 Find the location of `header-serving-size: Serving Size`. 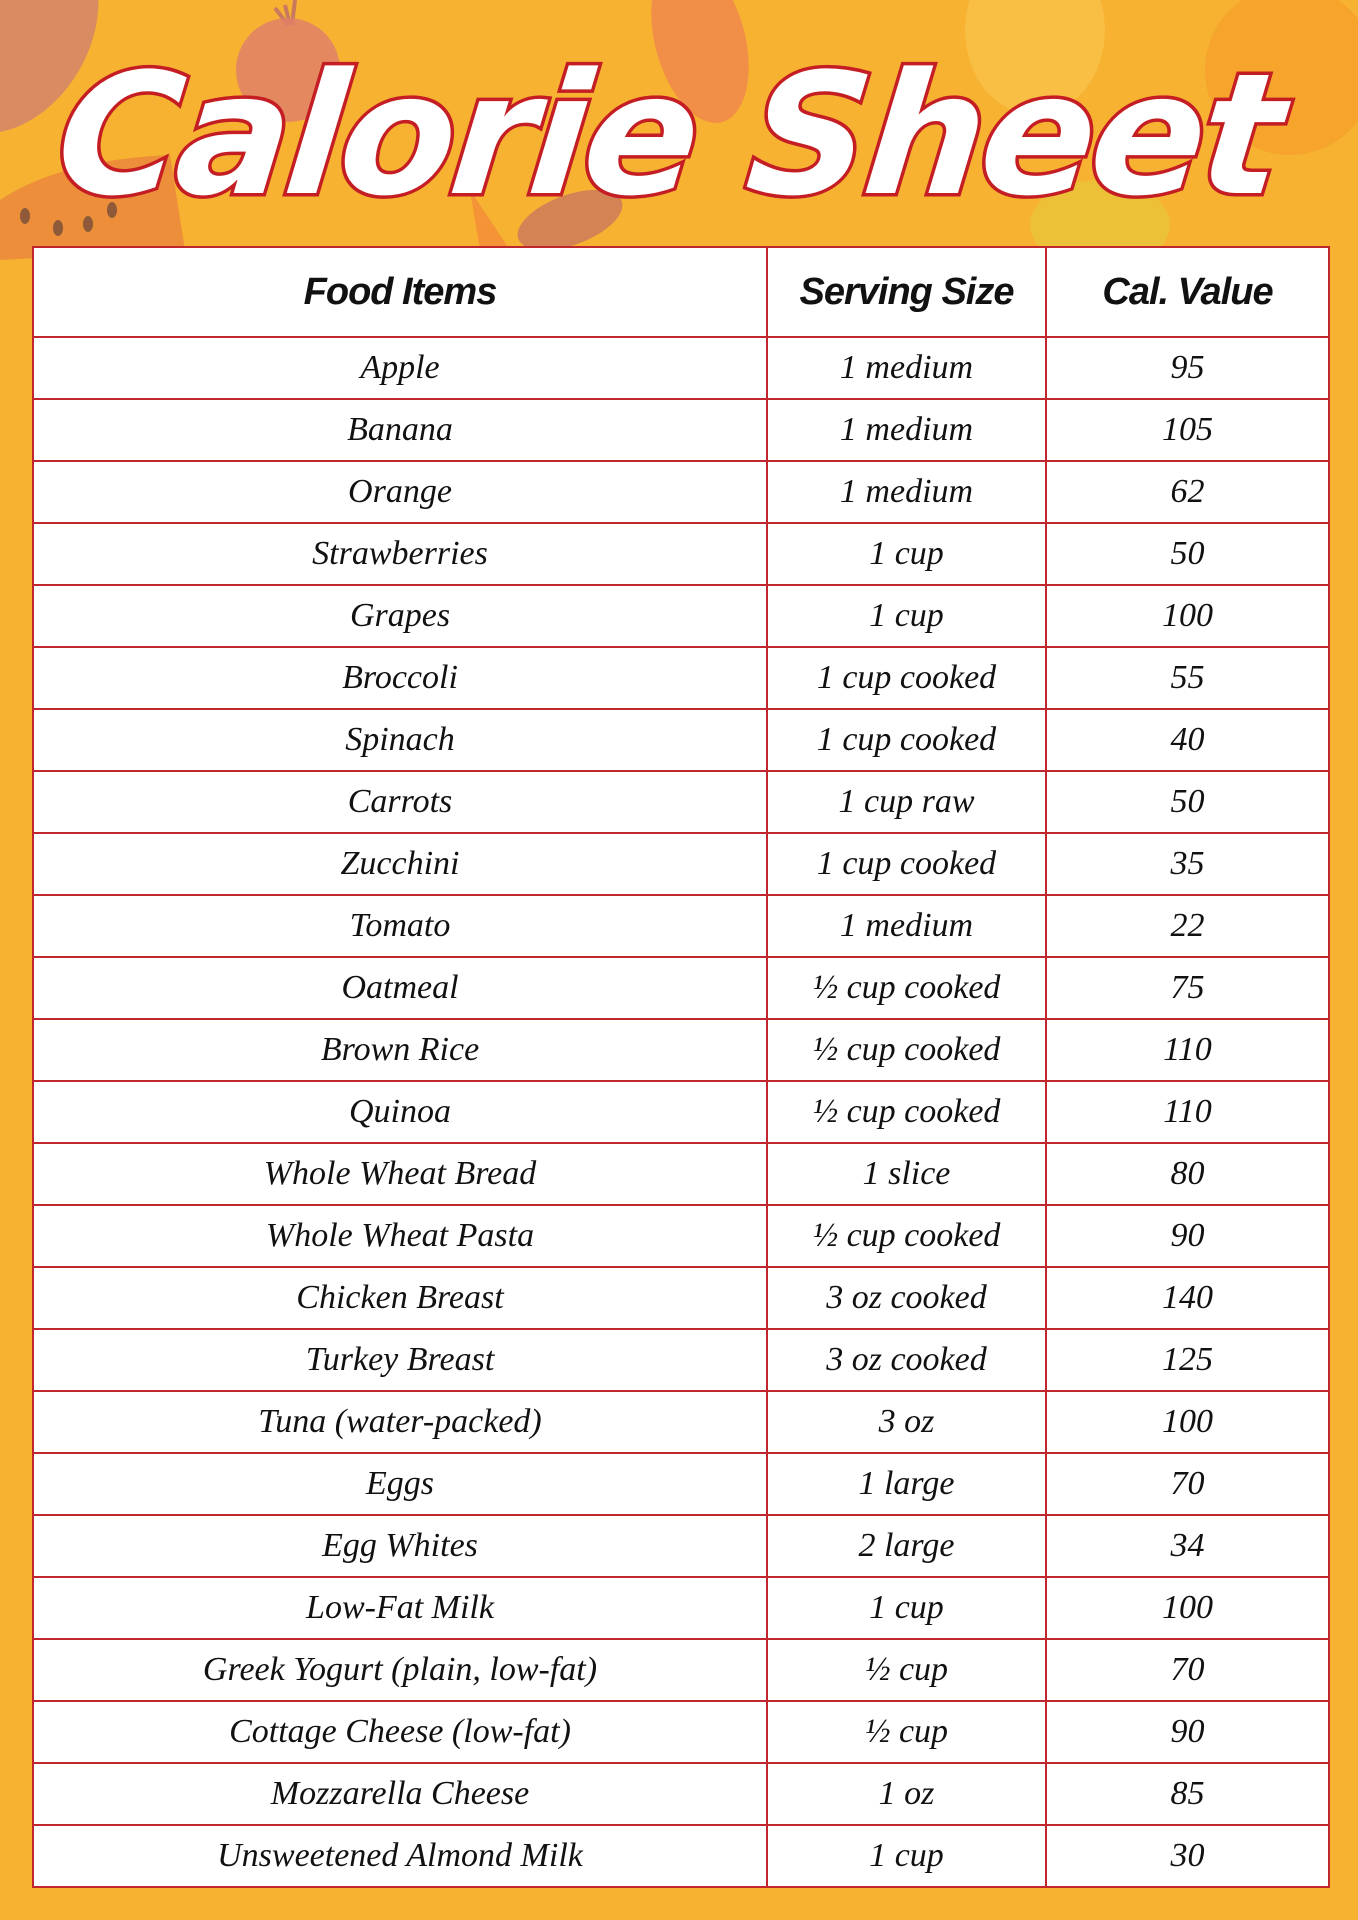

header-serving-size: Serving Size is located at coordinates (906, 292).